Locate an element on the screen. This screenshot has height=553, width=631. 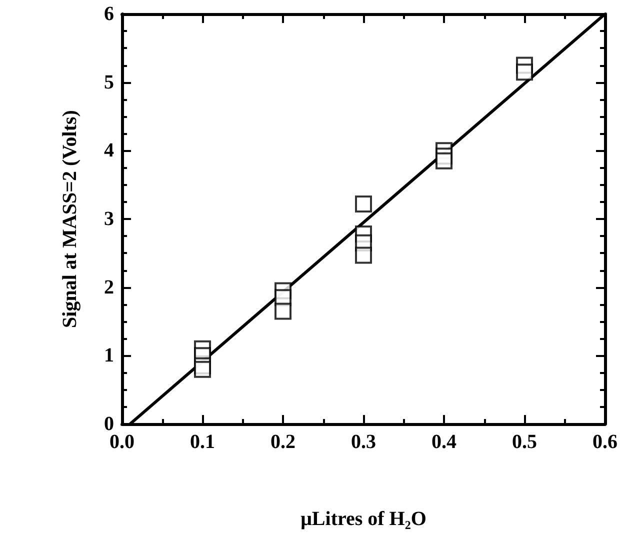
x-tick-label: 0.2 is located at coordinates (283, 442).